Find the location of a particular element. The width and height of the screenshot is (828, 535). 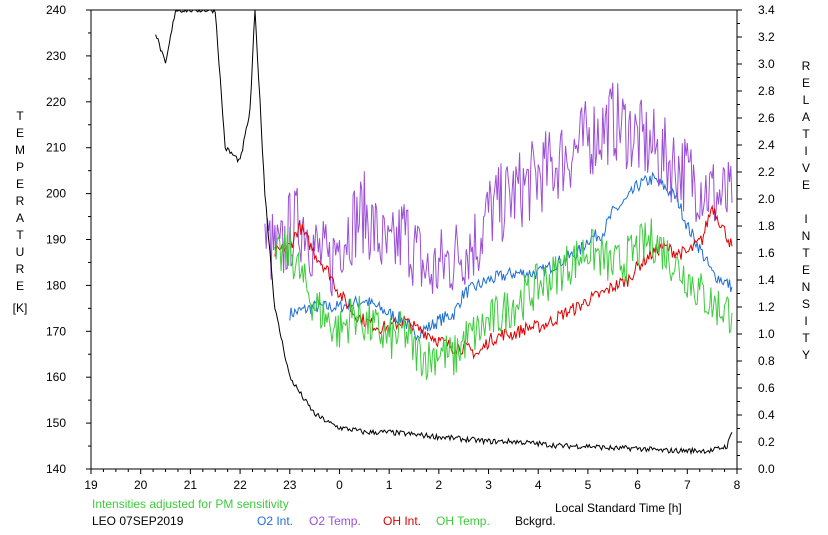

y-right-tick-label: 1.6 is located at coordinates (766, 253).